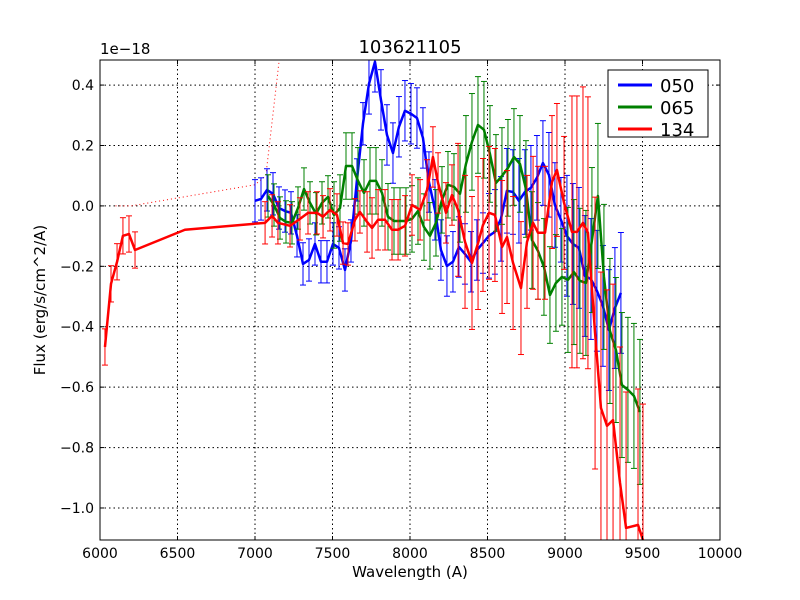 Image resolution: width=800 pixels, height=600 pixels. What do you see at coordinates (77, 388) in the screenshot?
I see `y-tick-label: −0.6` at bounding box center [77, 388].